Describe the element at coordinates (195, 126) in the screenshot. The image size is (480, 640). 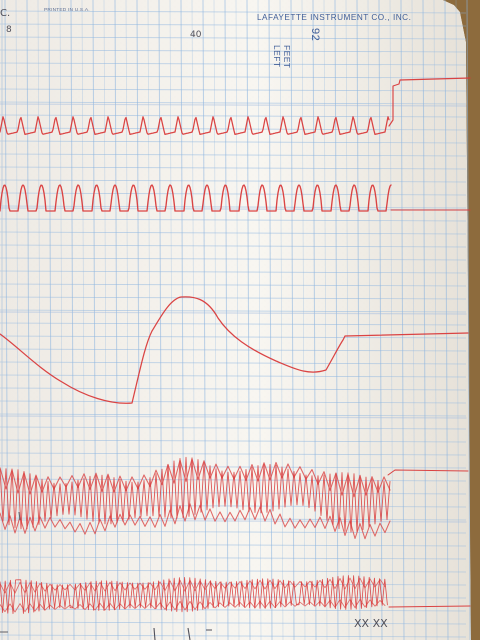
I see `upper-respiration-trace` at that location.